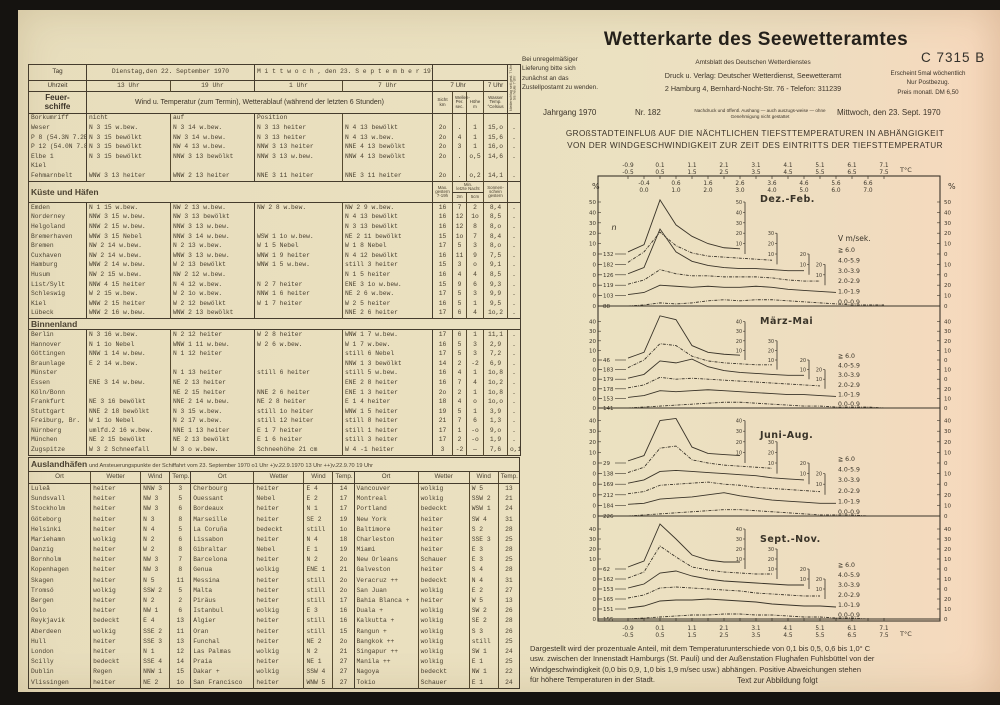 This screenshot has height=705, width=1000. I want to click on y-tick-right: 40, so click(947, 213).